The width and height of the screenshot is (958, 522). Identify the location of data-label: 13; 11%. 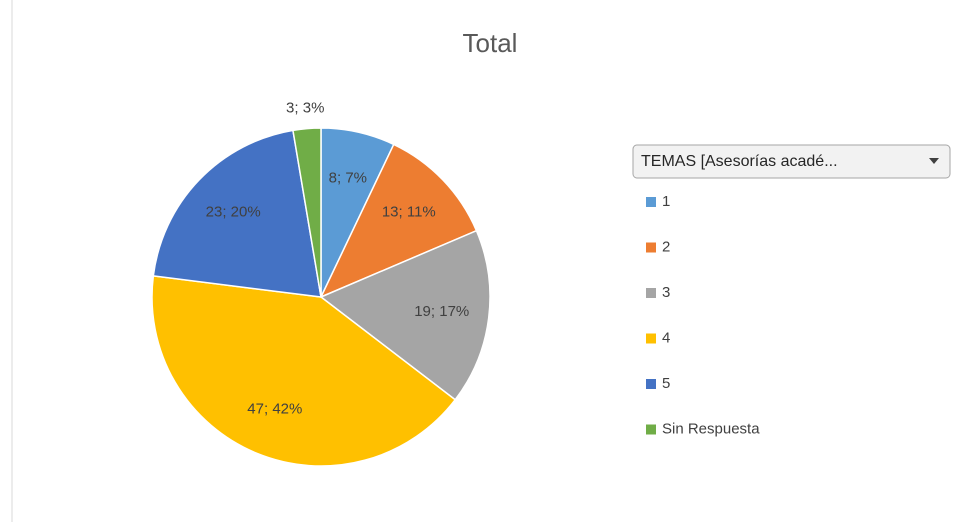
(409, 212).